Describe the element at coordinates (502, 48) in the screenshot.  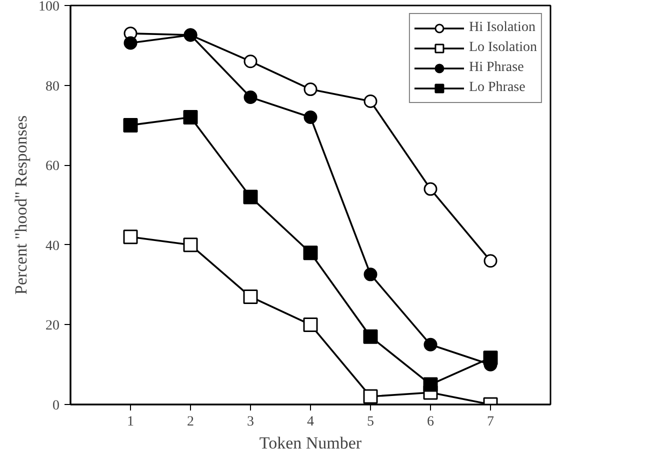
I see `legend-label: Lo Isolation` at that location.